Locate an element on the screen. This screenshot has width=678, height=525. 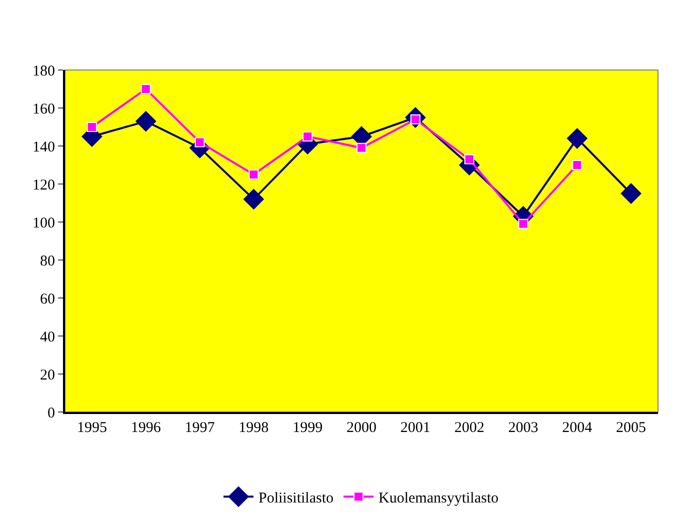
legend-label: Poliisitilasto is located at coordinates (296, 498).